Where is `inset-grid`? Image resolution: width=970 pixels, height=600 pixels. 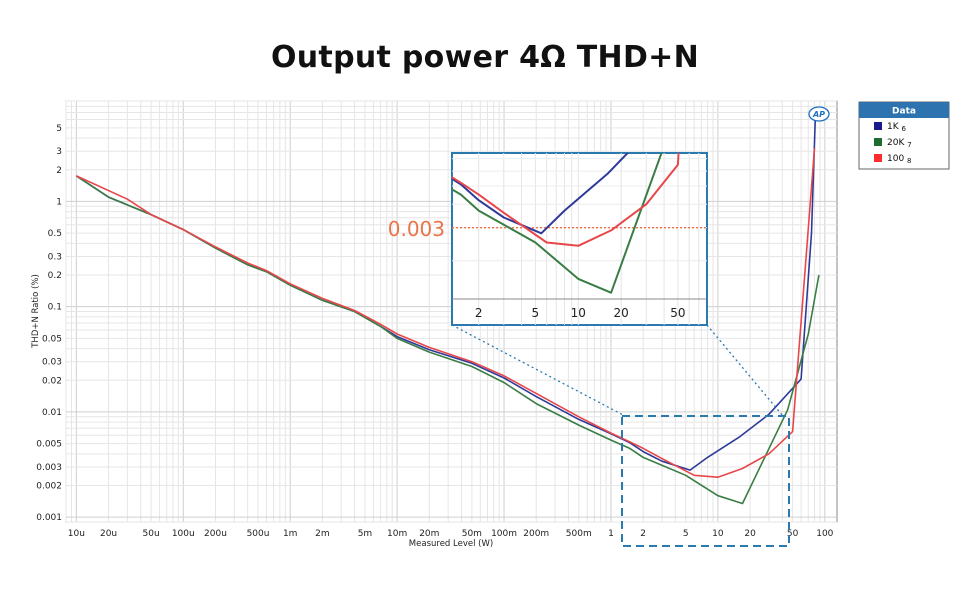
inset-grid is located at coordinates (579, 239).